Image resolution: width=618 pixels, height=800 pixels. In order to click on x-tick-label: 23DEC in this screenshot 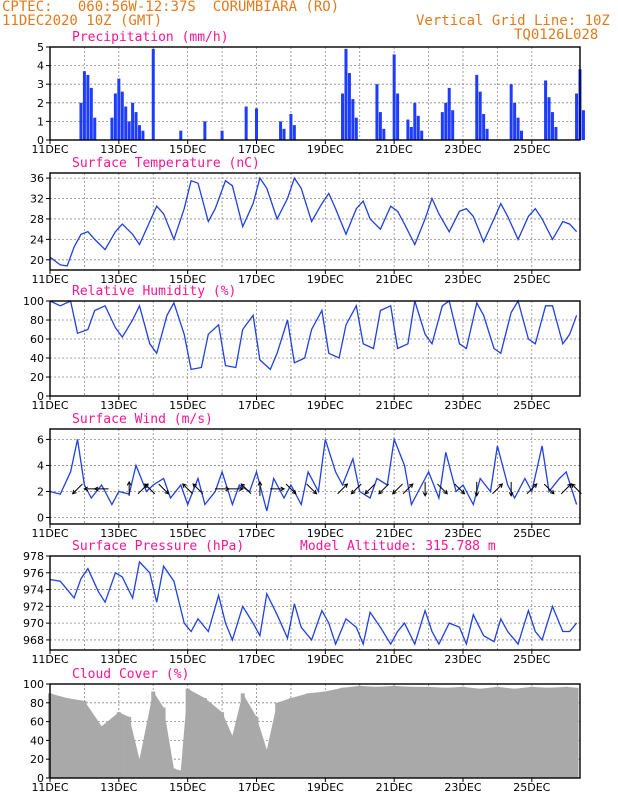, I will do `click(462, 149)`.